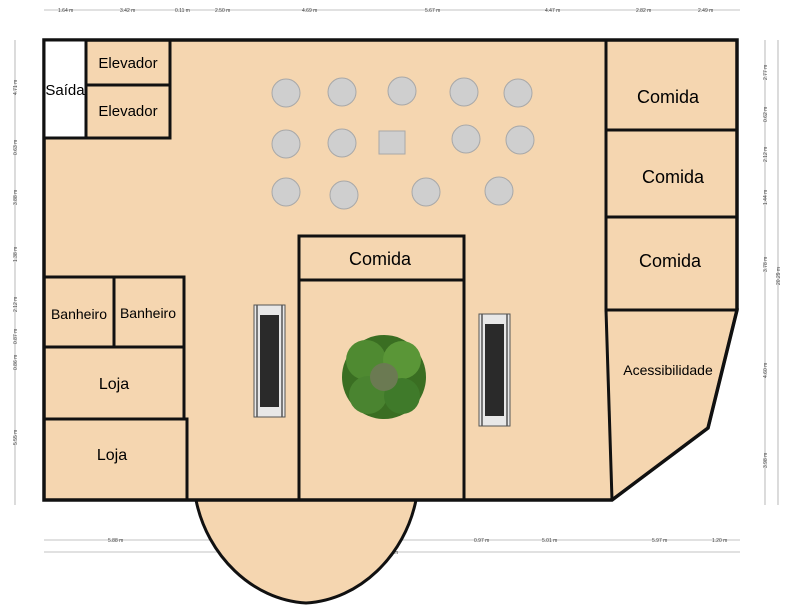 The height and width of the screenshot is (611, 789). What do you see at coordinates (766, 72) in the screenshot?
I see `dim-right-1: 2.77 m` at bounding box center [766, 72].